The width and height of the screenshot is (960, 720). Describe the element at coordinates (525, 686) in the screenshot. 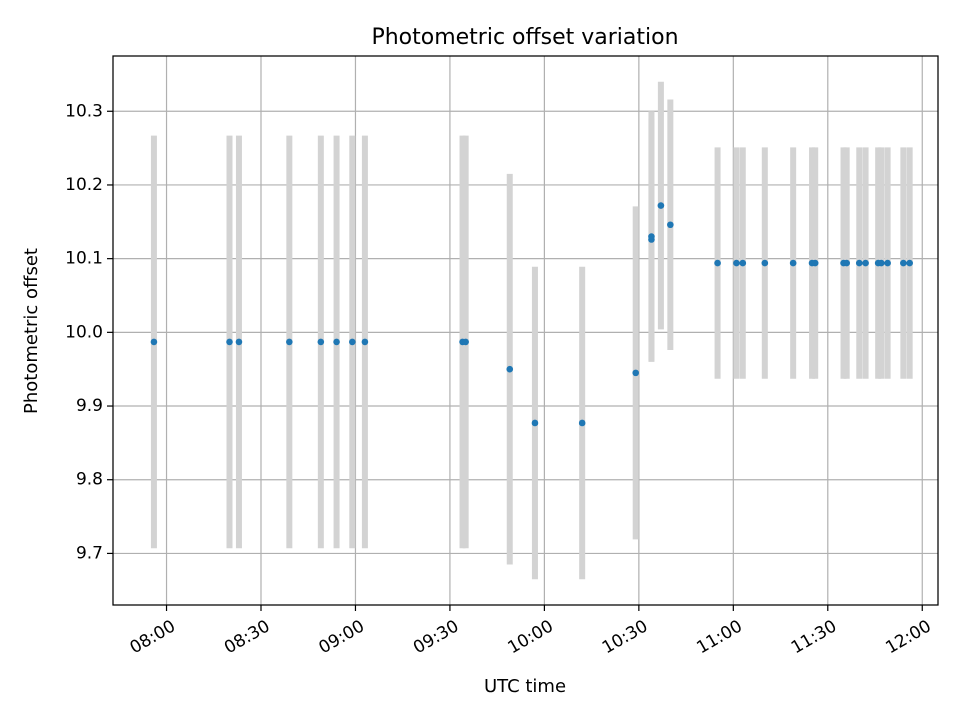

I see `x-axis-label: UTC time` at that location.